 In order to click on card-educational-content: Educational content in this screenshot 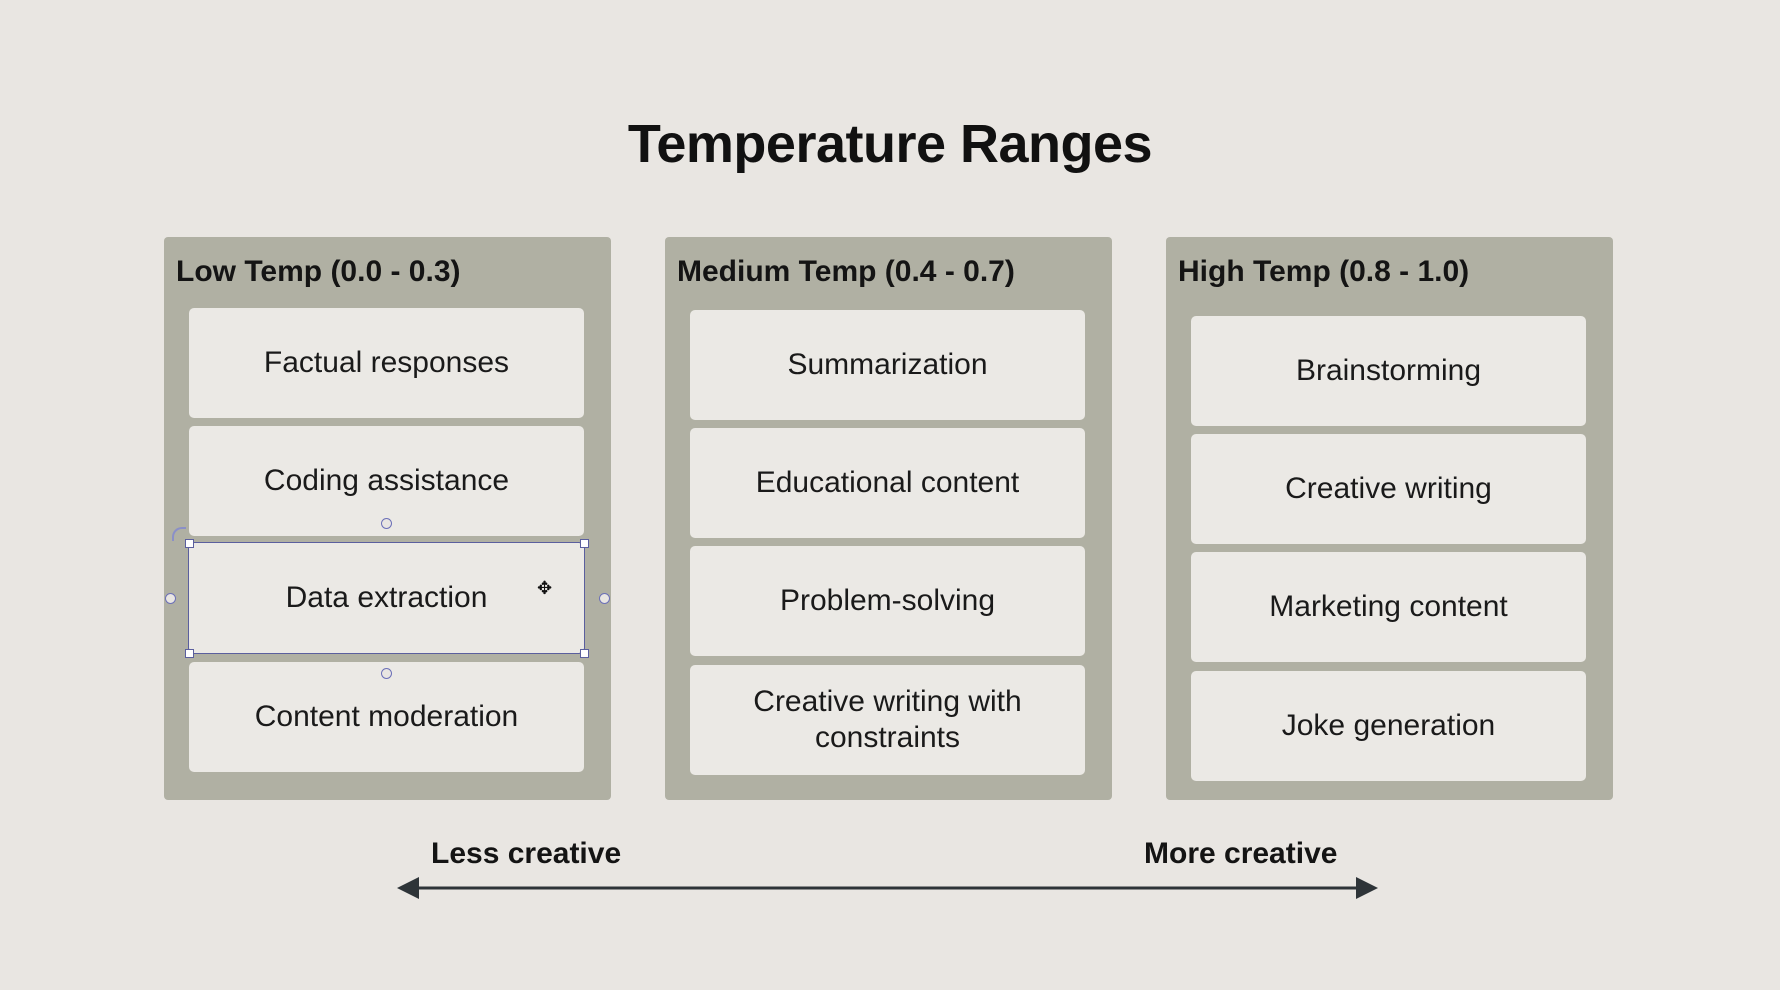, I will do `click(887, 483)`.